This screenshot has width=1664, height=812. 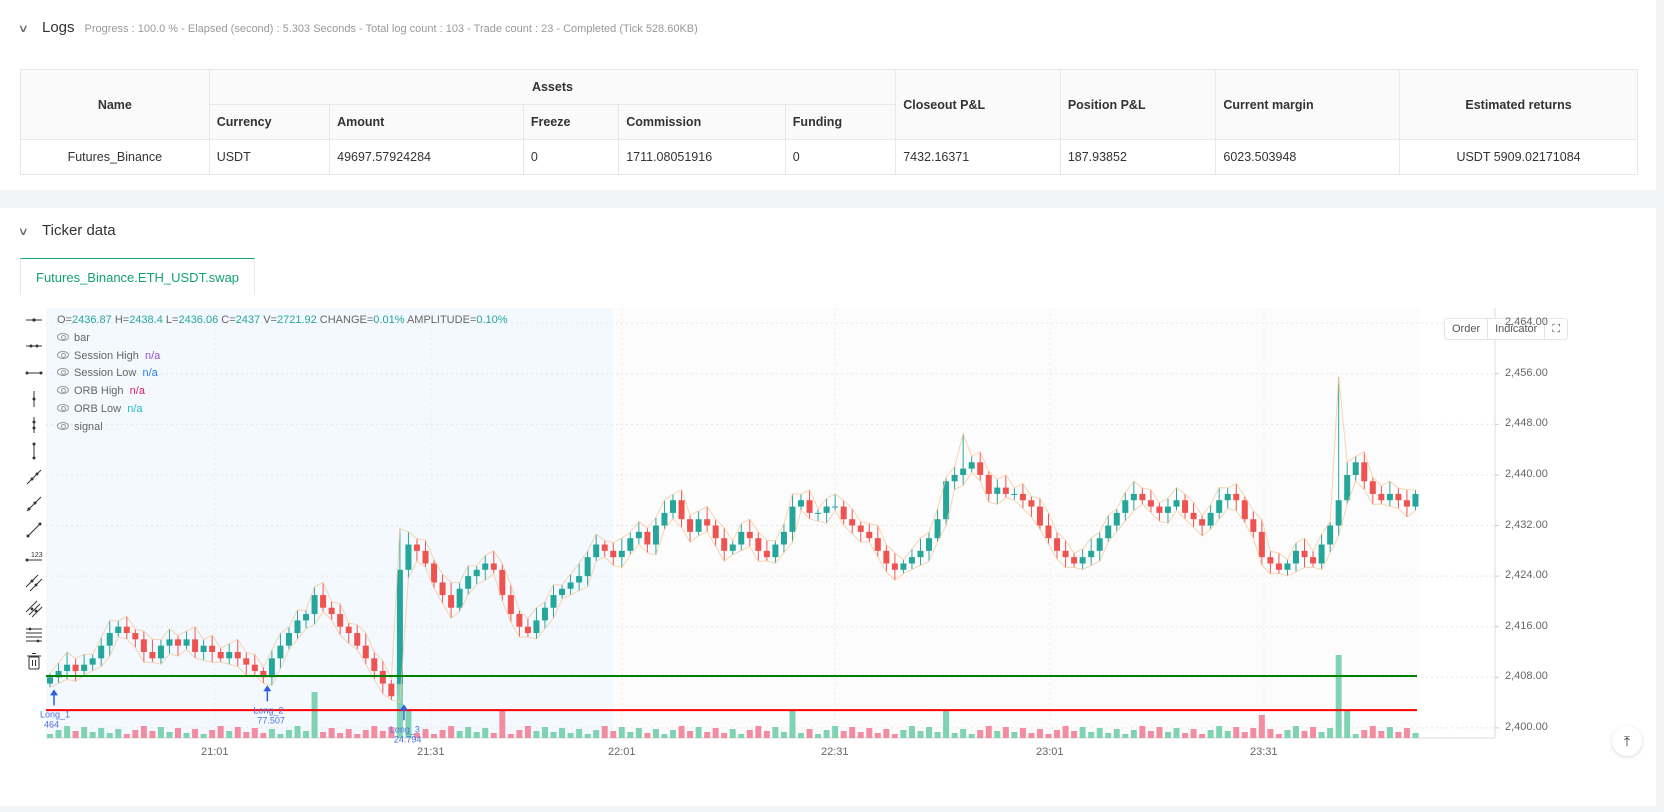 I want to click on cell-position-pnl: 187.93852, so click(x=1138, y=157).